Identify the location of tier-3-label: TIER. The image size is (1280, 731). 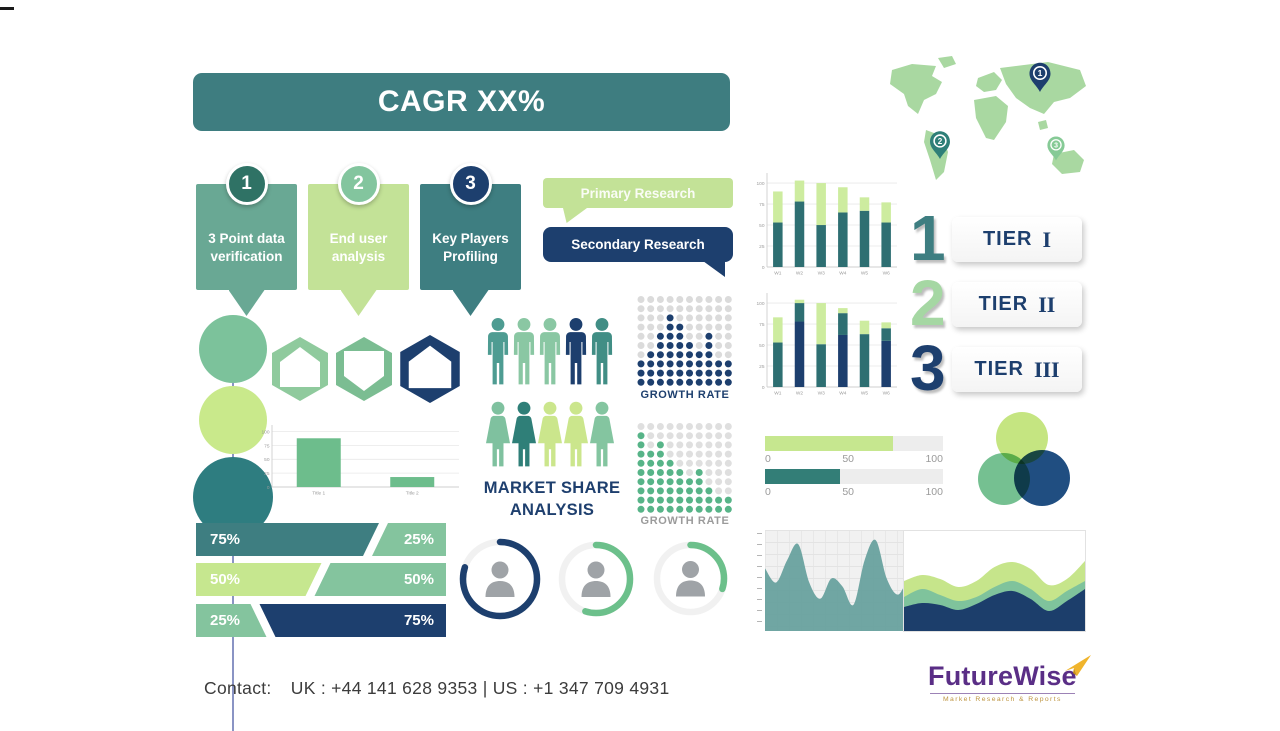
(999, 369).